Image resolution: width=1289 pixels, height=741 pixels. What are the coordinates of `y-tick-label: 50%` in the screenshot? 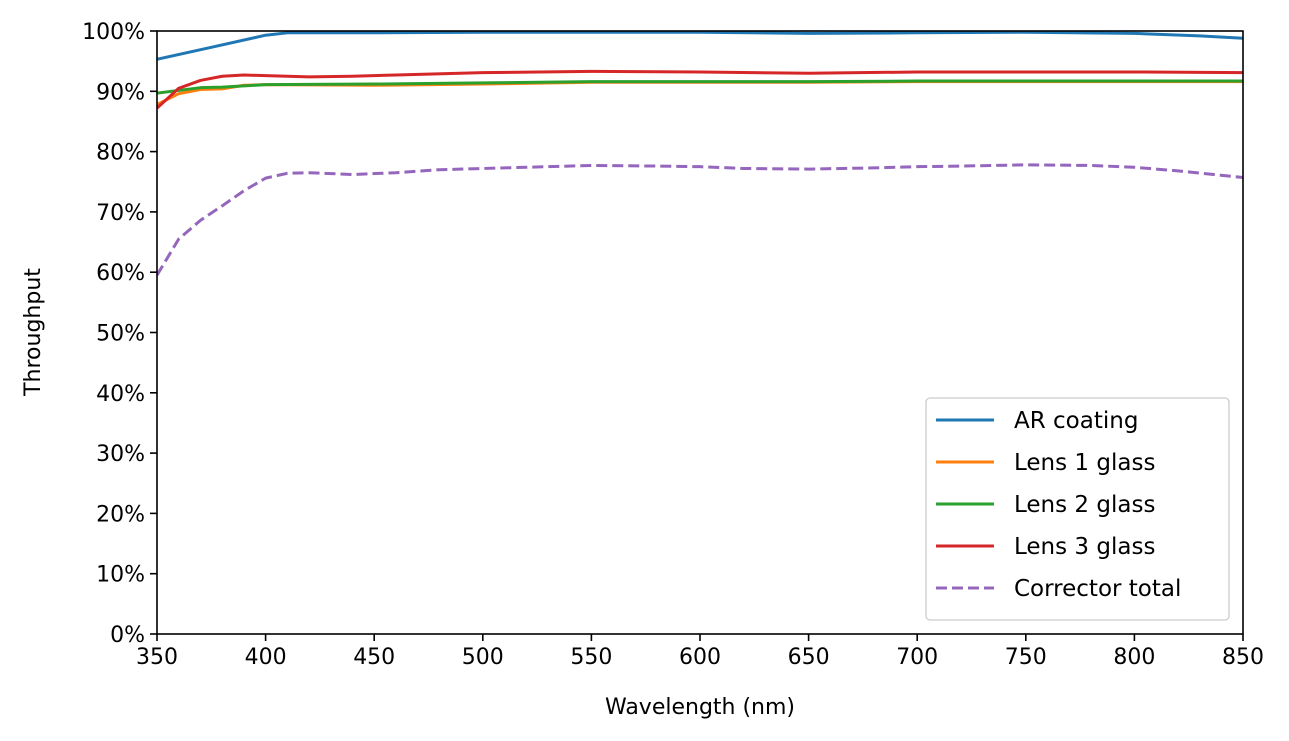 It's located at (120, 334).